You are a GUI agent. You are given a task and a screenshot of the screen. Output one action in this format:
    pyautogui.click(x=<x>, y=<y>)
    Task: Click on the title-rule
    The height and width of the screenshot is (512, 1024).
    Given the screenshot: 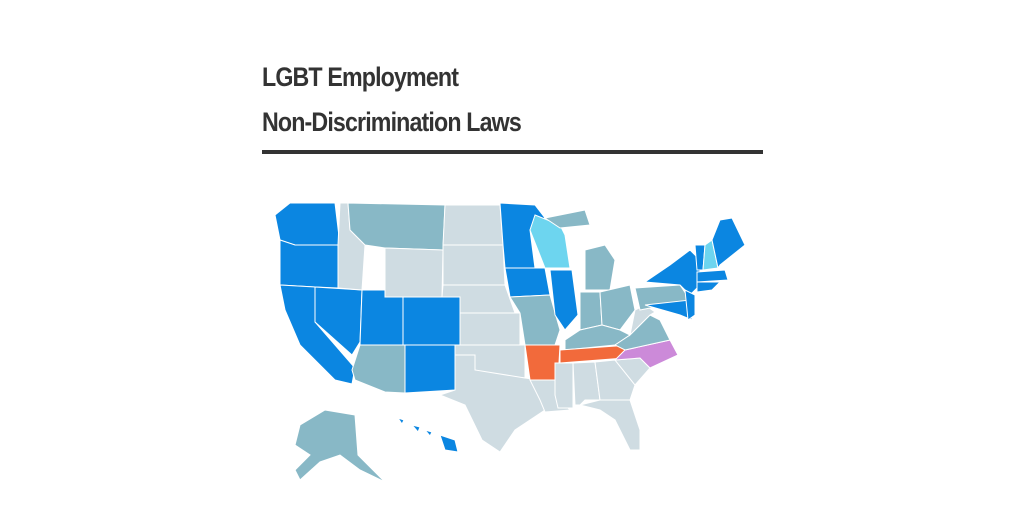 What is the action you would take?
    pyautogui.click(x=512, y=152)
    